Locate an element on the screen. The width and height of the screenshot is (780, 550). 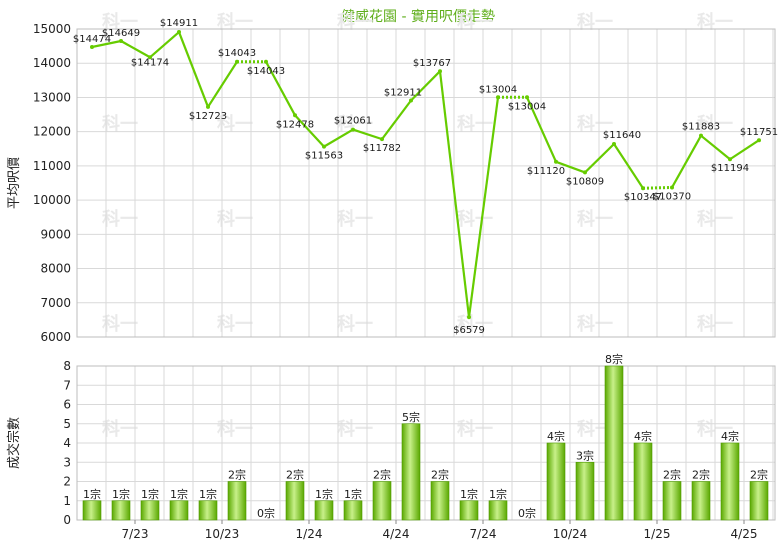
count-data-label: 5宗 is located at coordinates (411, 417).